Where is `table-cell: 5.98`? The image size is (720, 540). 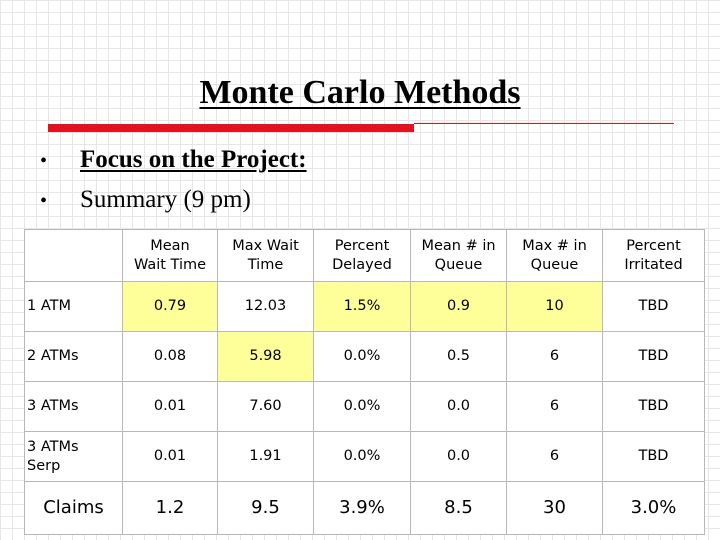 table-cell: 5.98 is located at coordinates (265, 356).